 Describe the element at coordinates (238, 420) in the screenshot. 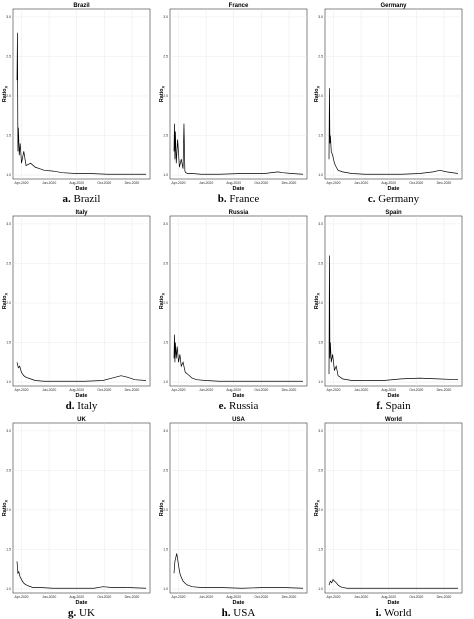

I see `panel-title: USA` at that location.